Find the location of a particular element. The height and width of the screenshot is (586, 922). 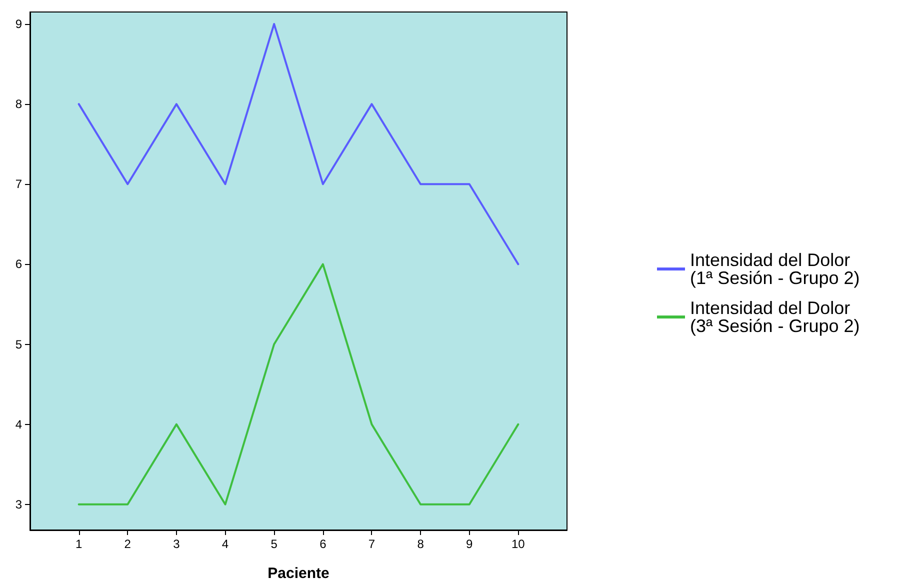

x-tick-label: 10 is located at coordinates (519, 544).